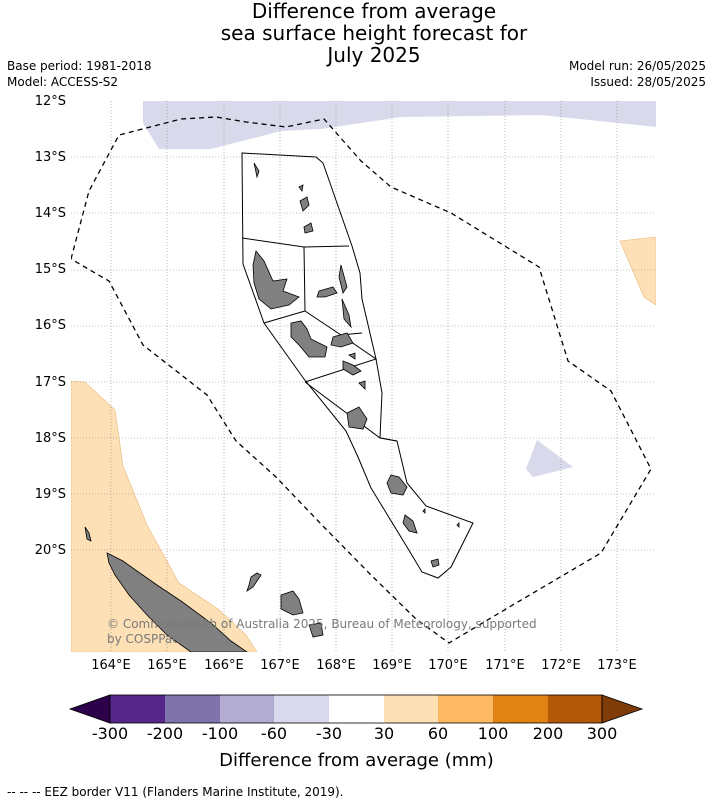 The image size is (713, 804). Describe the element at coordinates (89, 709) in the screenshot. I see `colorbar-extend-low` at that location.